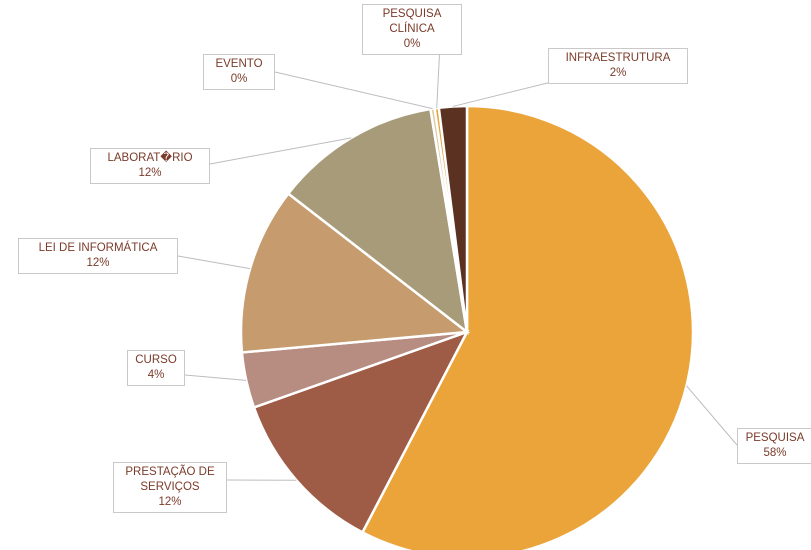  I want to click on category-label: PESQUISA, so click(775, 438).